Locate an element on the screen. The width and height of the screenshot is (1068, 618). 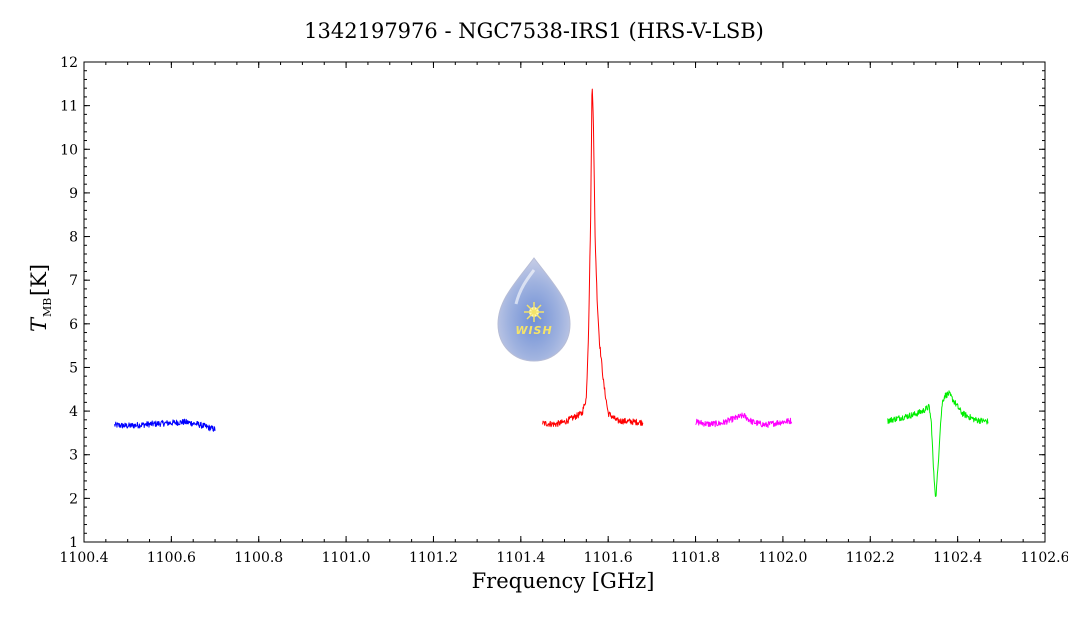
x-tick-label: 1102.6 is located at coordinates (1044, 558).